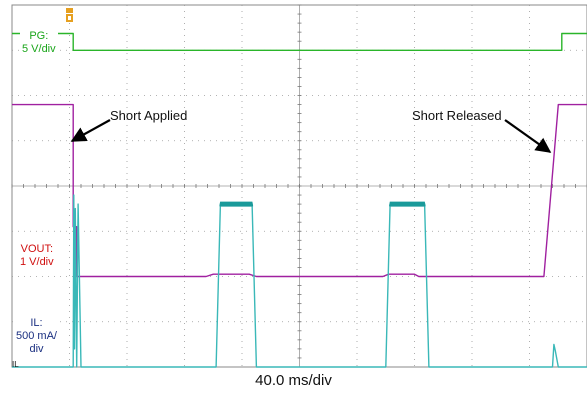  What do you see at coordinates (37, 249) in the screenshot?
I see `vout-label-line1: VOUT:` at bounding box center [37, 249].